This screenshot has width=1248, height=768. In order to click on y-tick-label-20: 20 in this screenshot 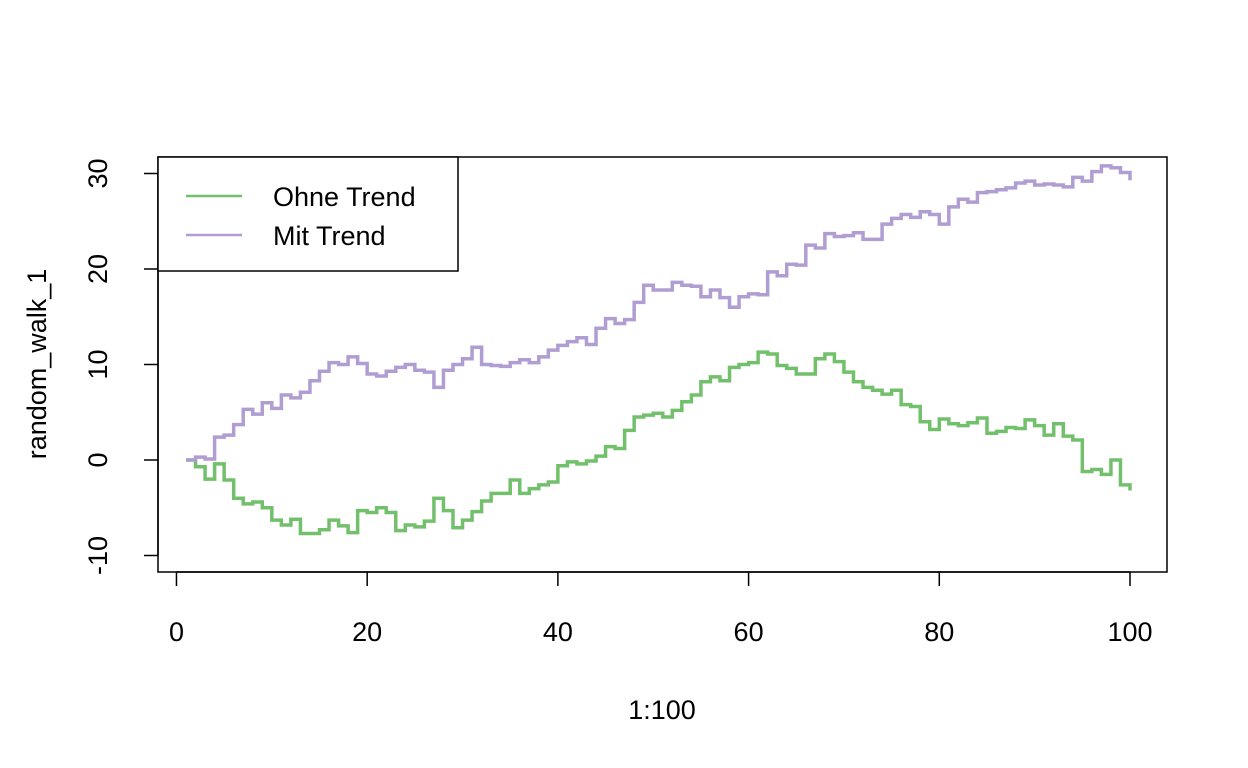, I will do `click(98, 269)`.